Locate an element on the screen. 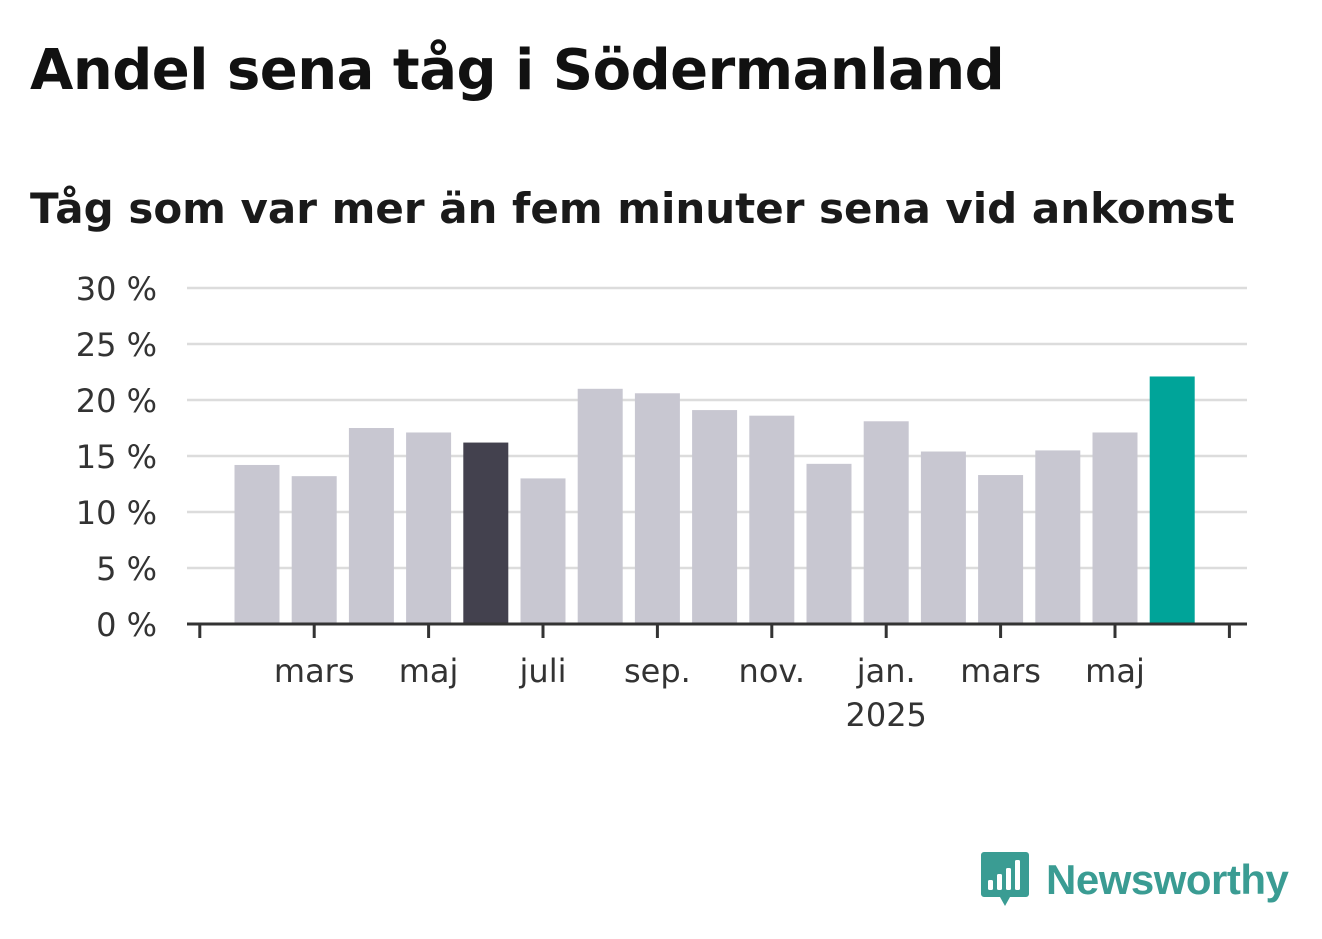 The width and height of the screenshot is (1322, 939). y-tick-label: 25 % is located at coordinates (116, 345).